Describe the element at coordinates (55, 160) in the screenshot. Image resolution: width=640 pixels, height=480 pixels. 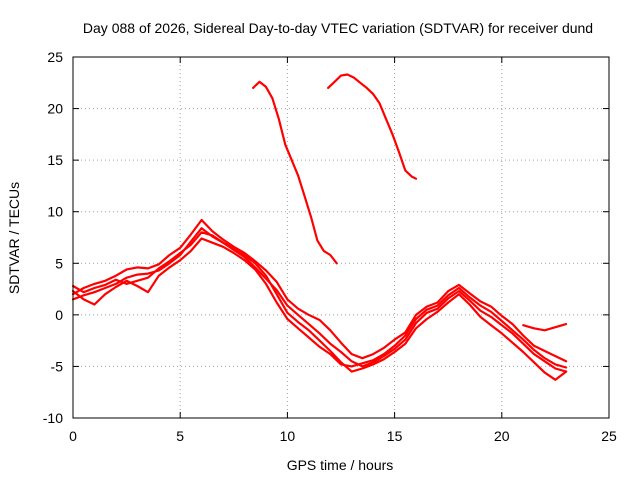
I see `y-tick-label: 15` at that location.